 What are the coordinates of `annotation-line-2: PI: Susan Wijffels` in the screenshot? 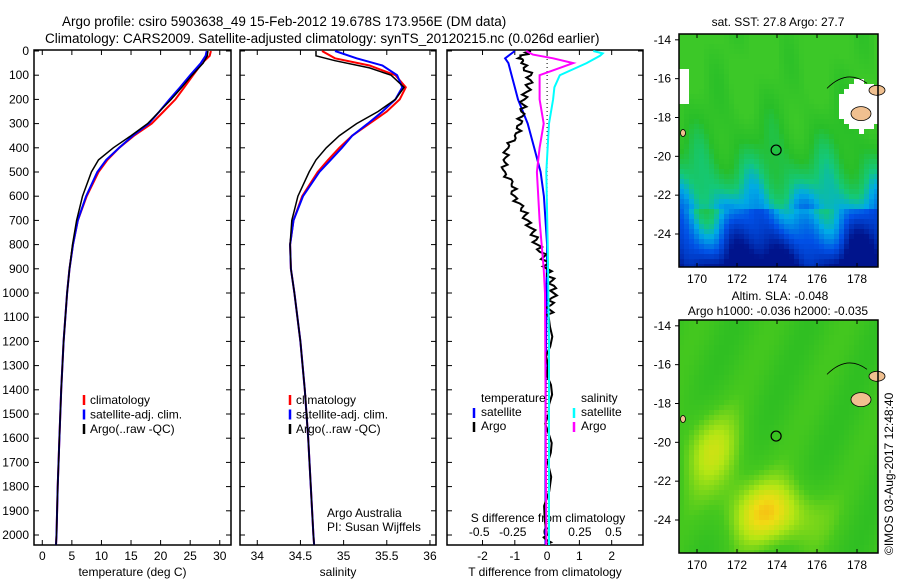 It's located at (374, 527).